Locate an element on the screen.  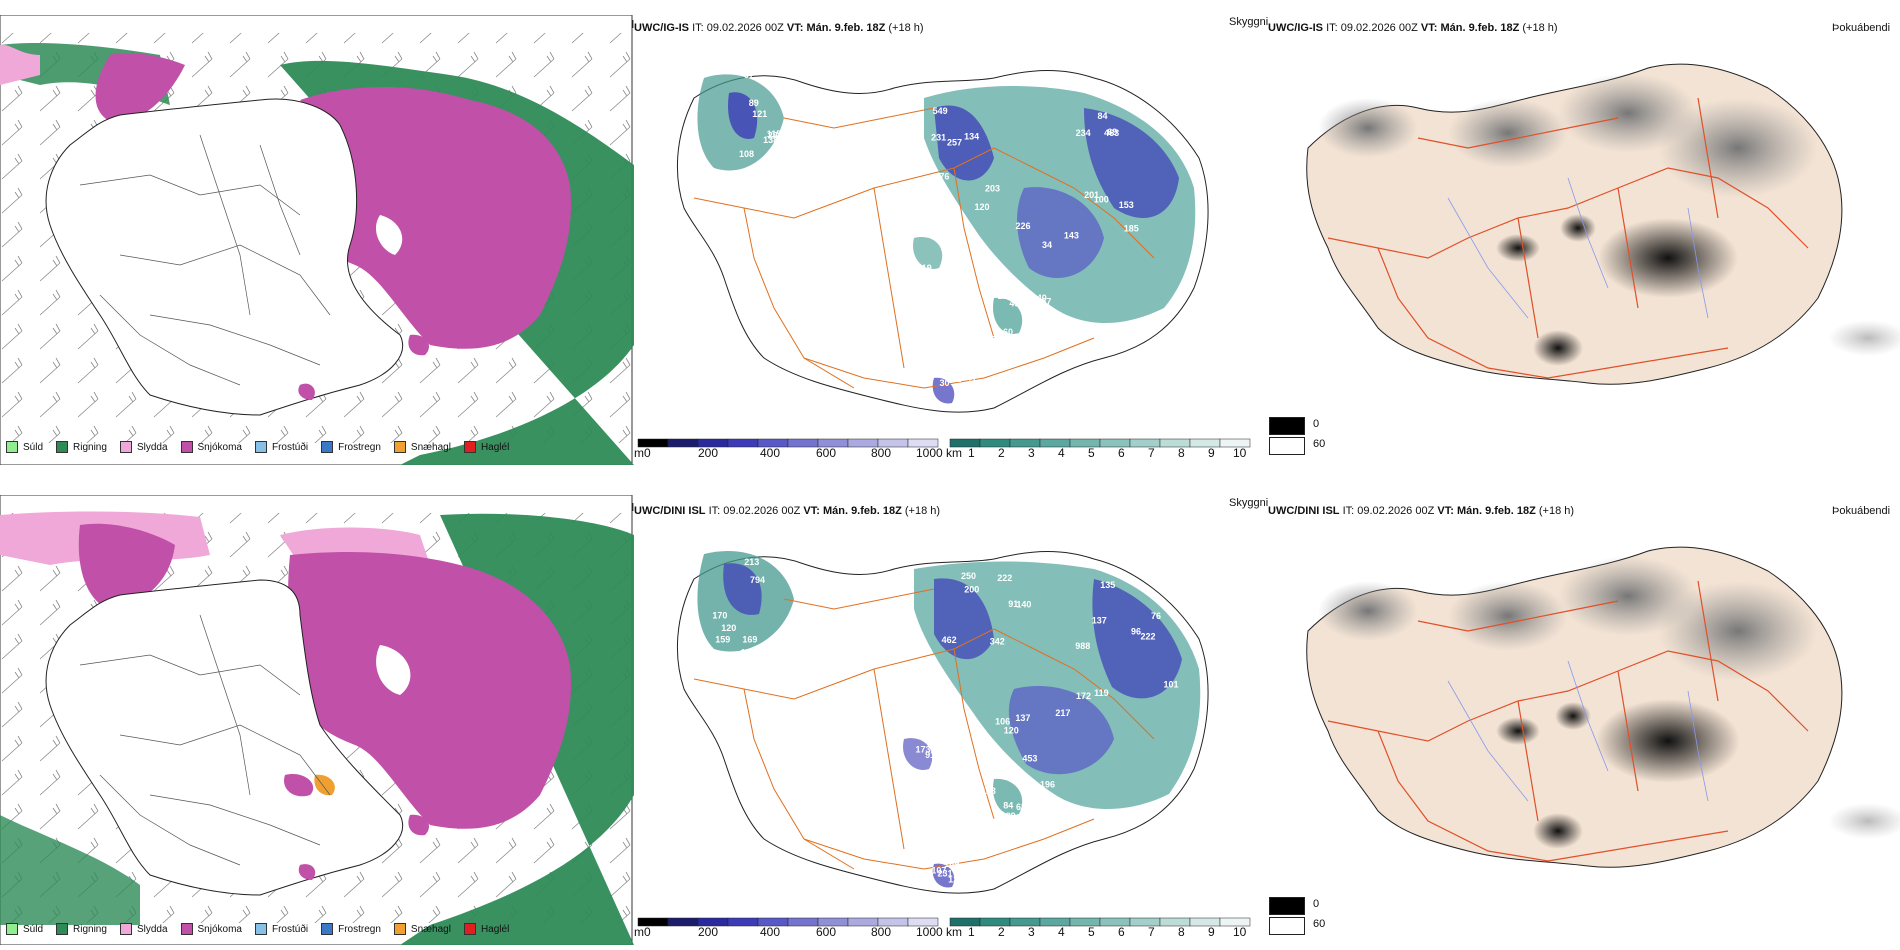
visibility-value-label: 104 is located at coordinates (981, 341).